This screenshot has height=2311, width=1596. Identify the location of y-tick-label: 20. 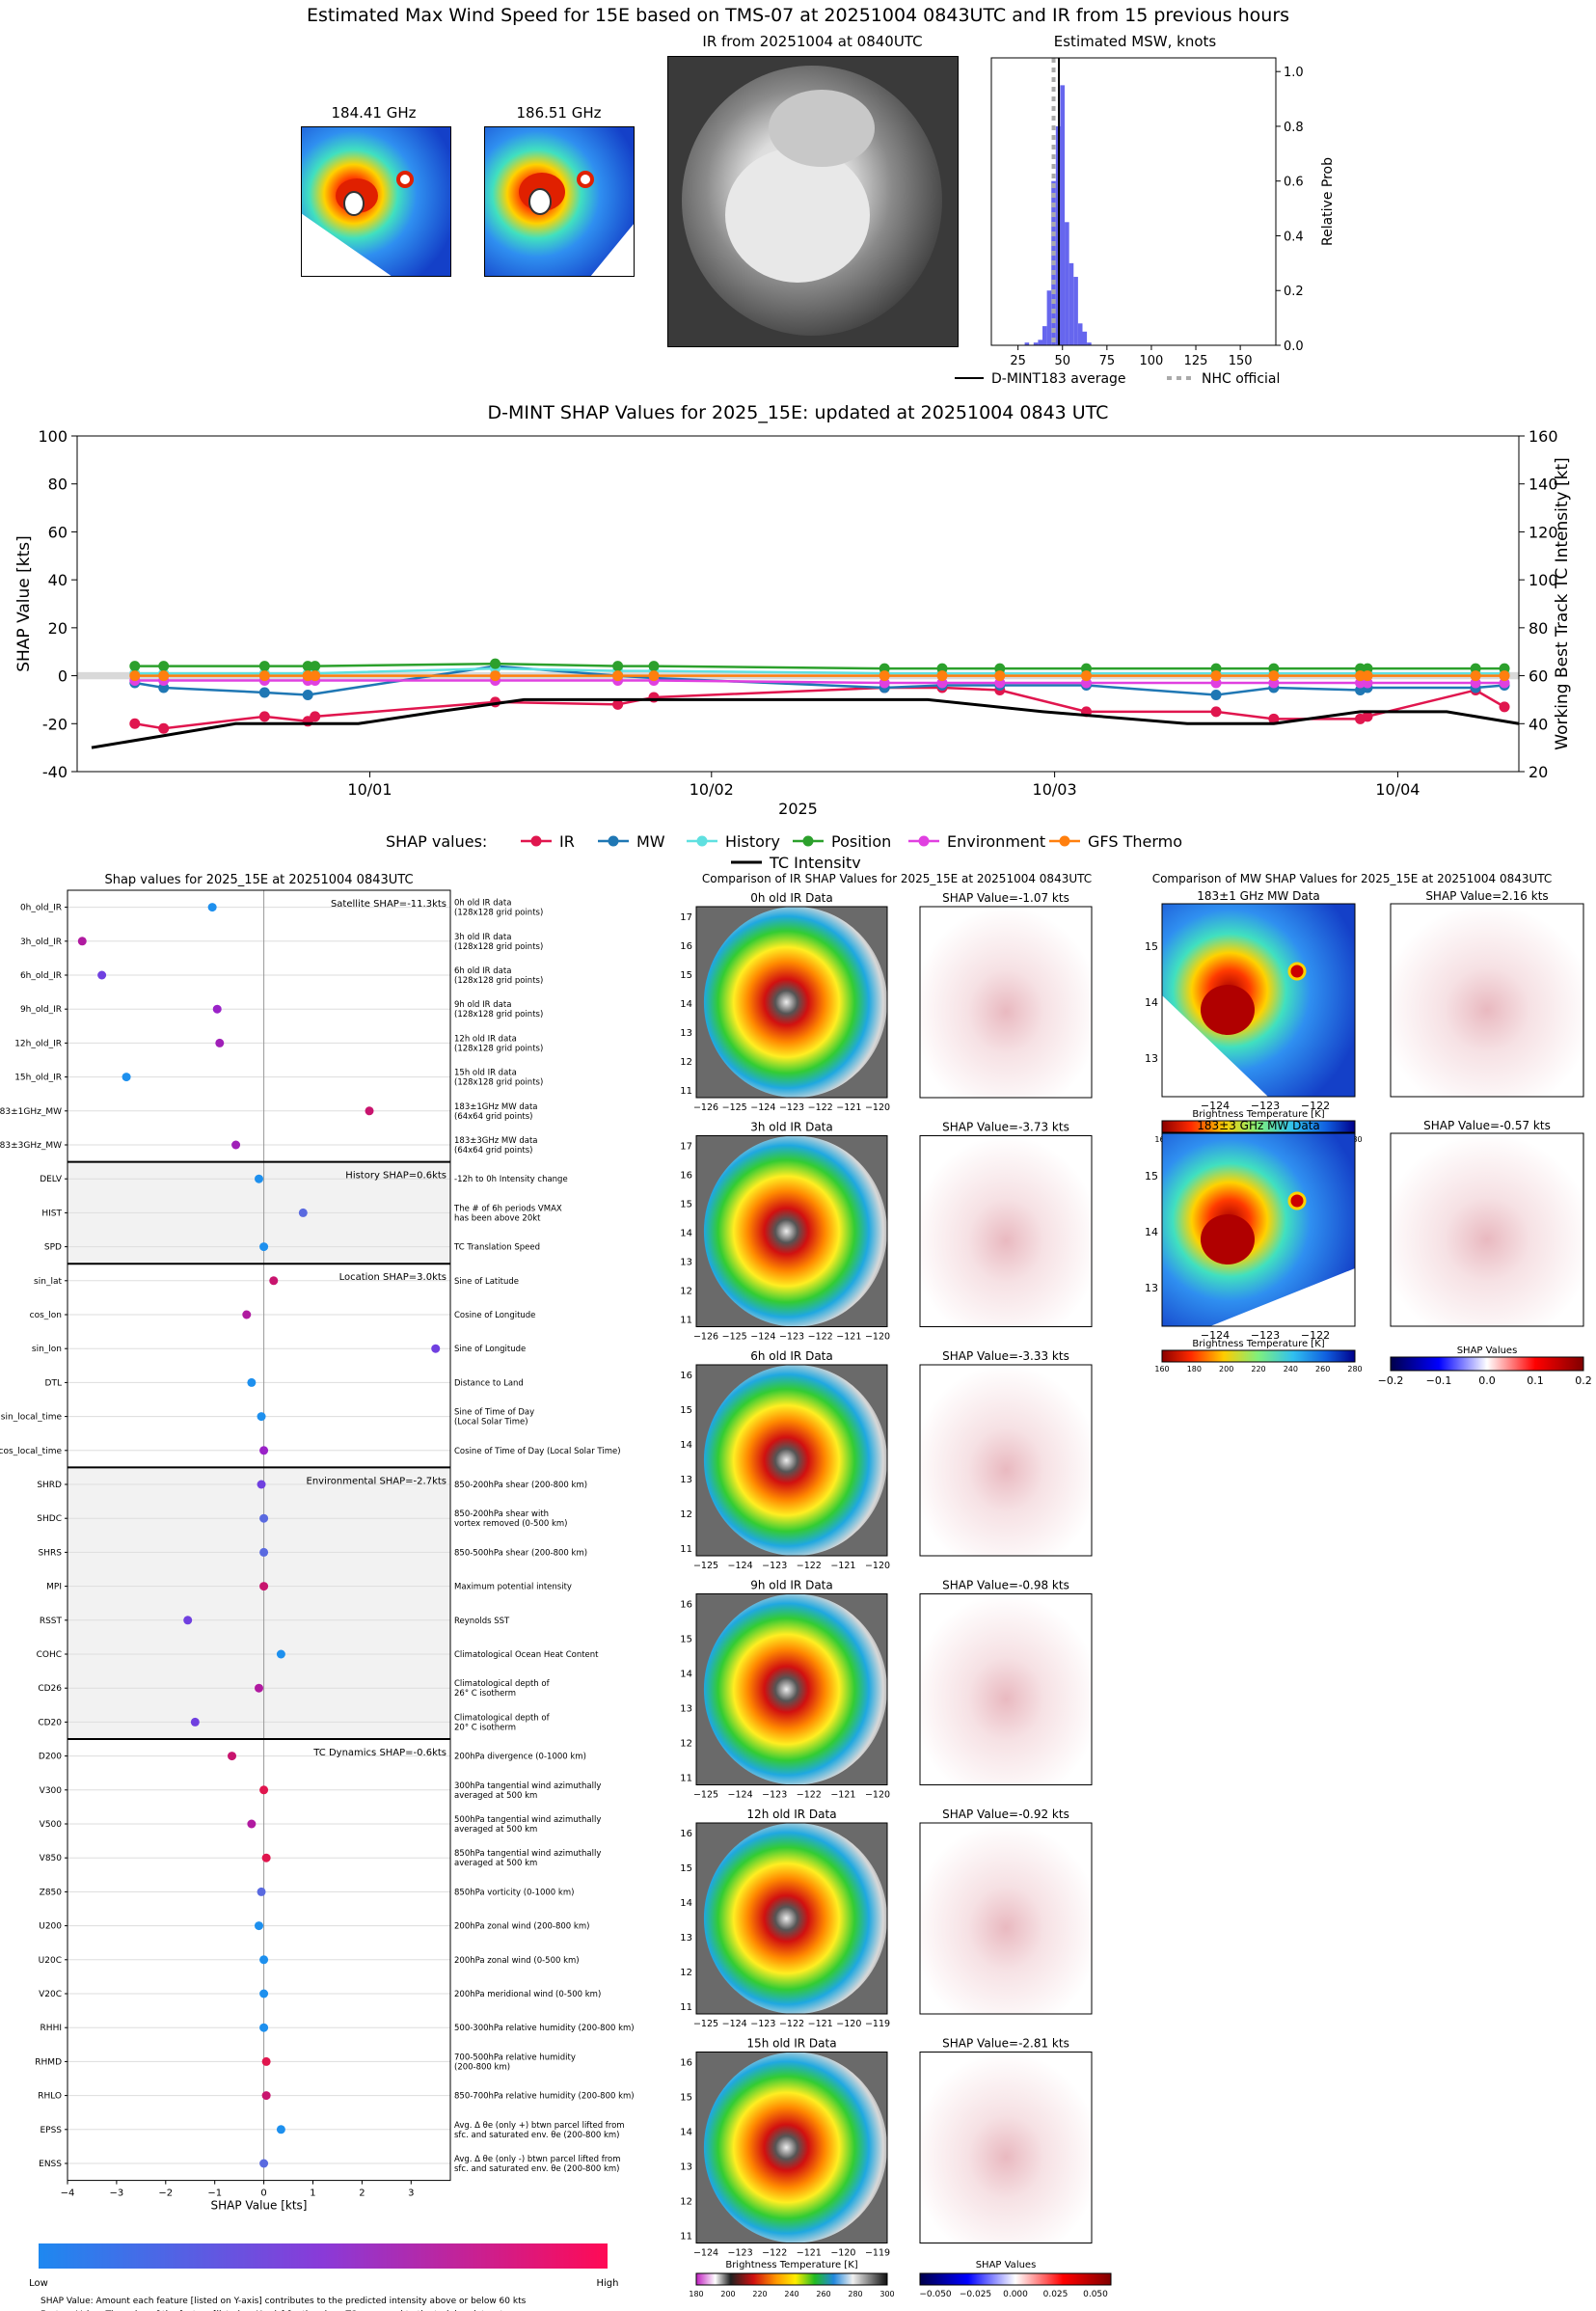
(58, 628).